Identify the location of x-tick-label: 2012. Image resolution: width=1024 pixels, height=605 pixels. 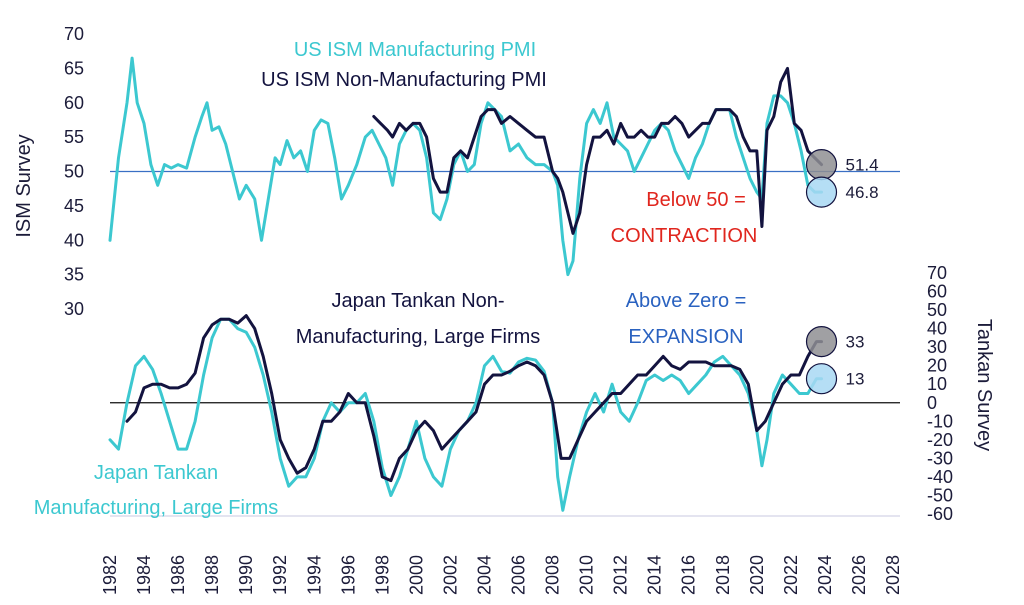
(621, 575).